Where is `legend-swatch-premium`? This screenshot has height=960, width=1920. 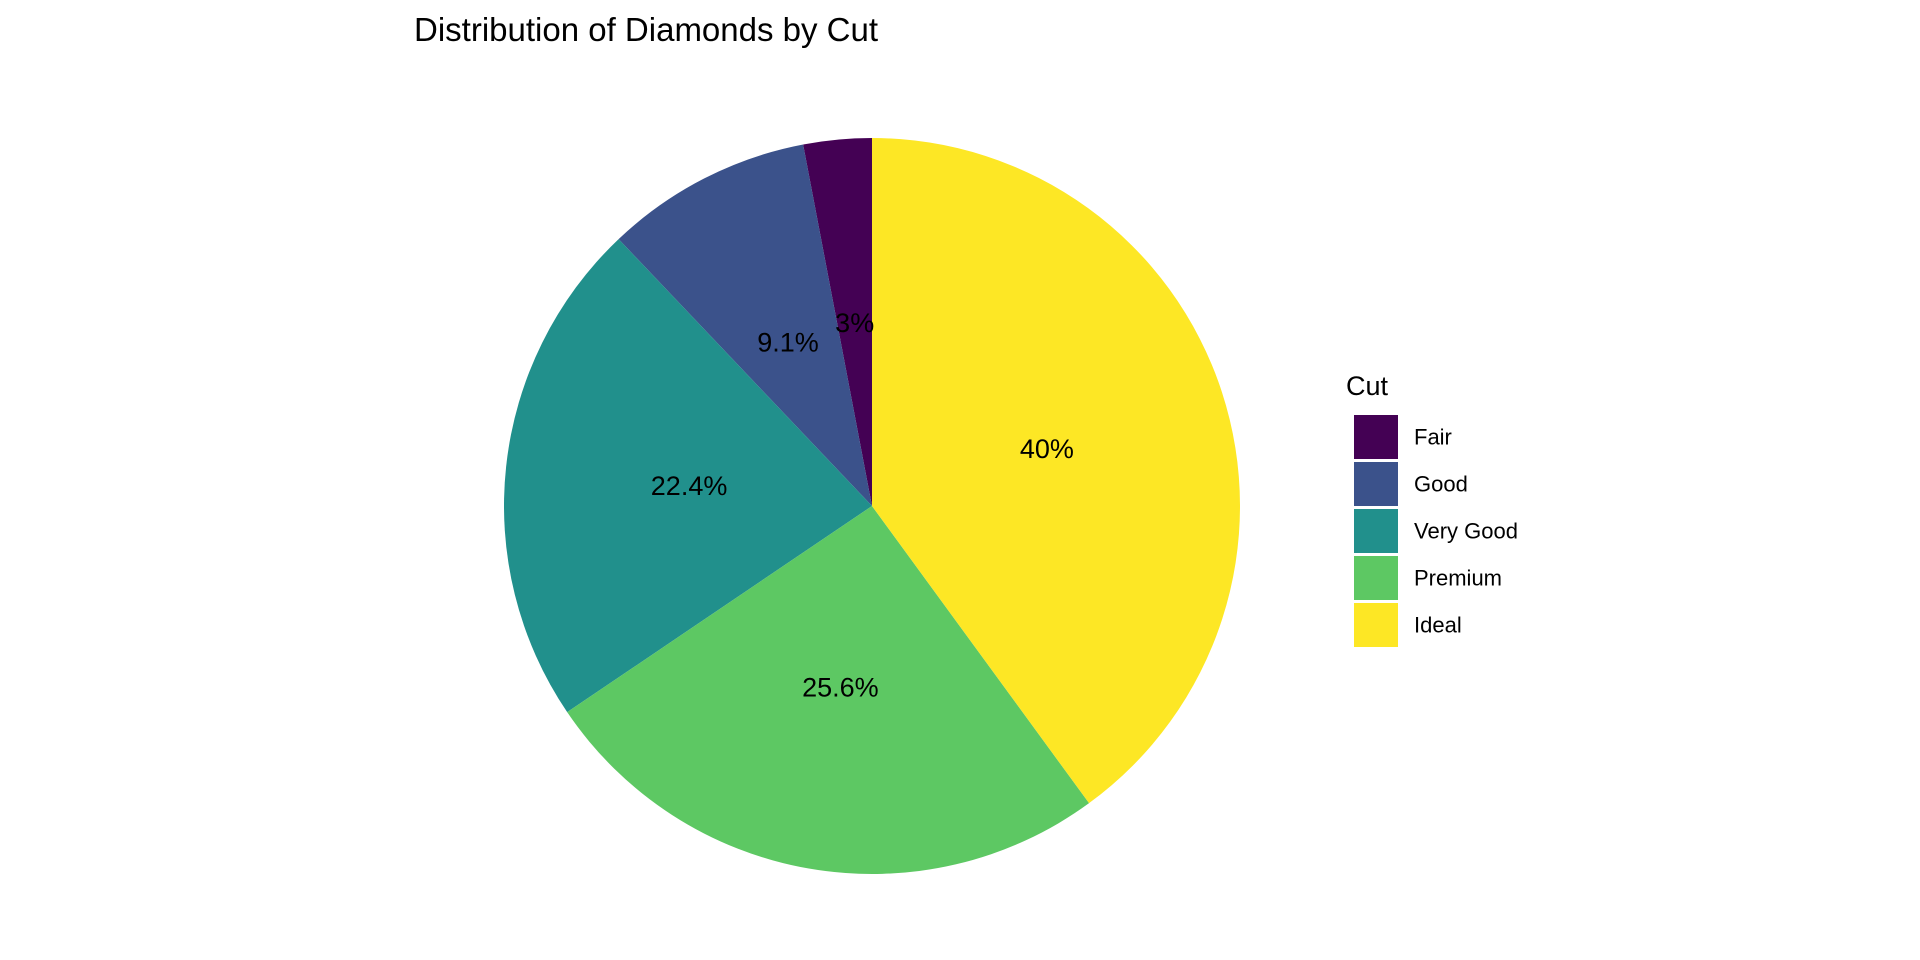 legend-swatch-premium is located at coordinates (1376, 578).